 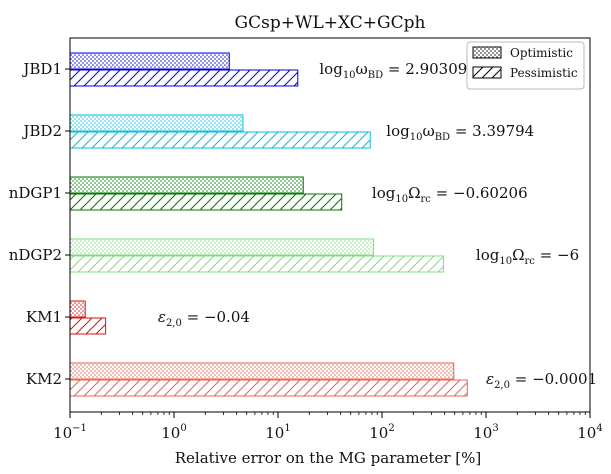 What do you see at coordinates (544, 73) in the screenshot?
I see `legend-label-pessimistic: Pessimistic` at bounding box center [544, 73].